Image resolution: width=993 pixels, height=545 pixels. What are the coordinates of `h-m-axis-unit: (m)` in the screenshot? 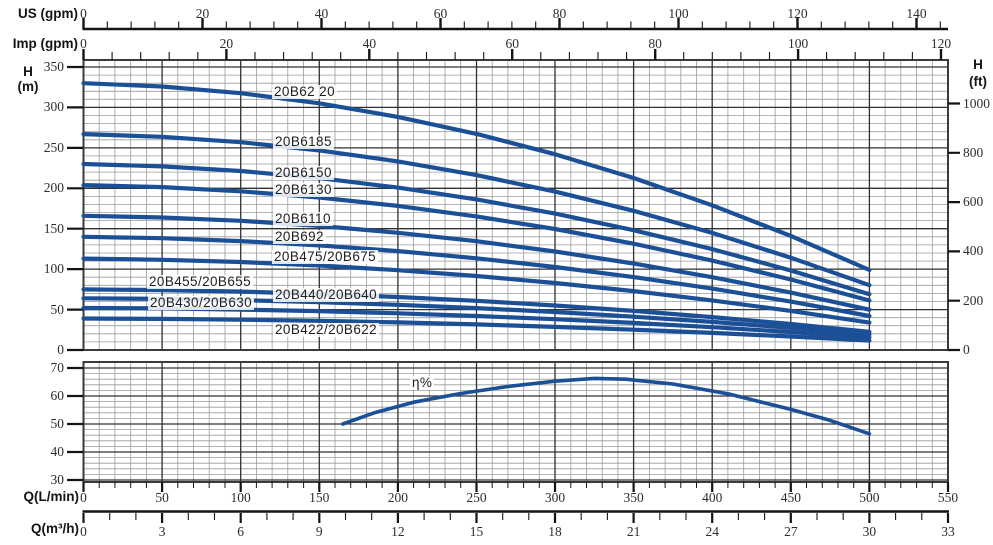 It's located at (28, 86).